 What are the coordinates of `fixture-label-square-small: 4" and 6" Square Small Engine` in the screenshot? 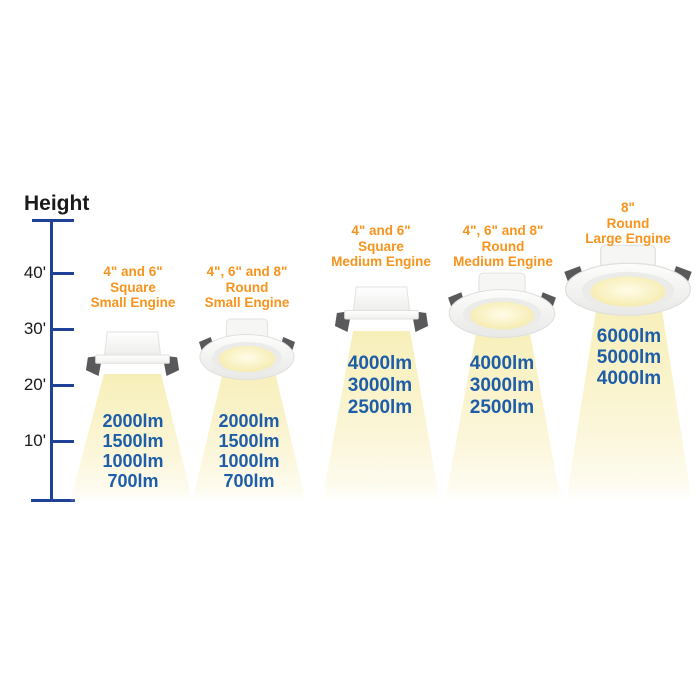 It's located at (133, 287).